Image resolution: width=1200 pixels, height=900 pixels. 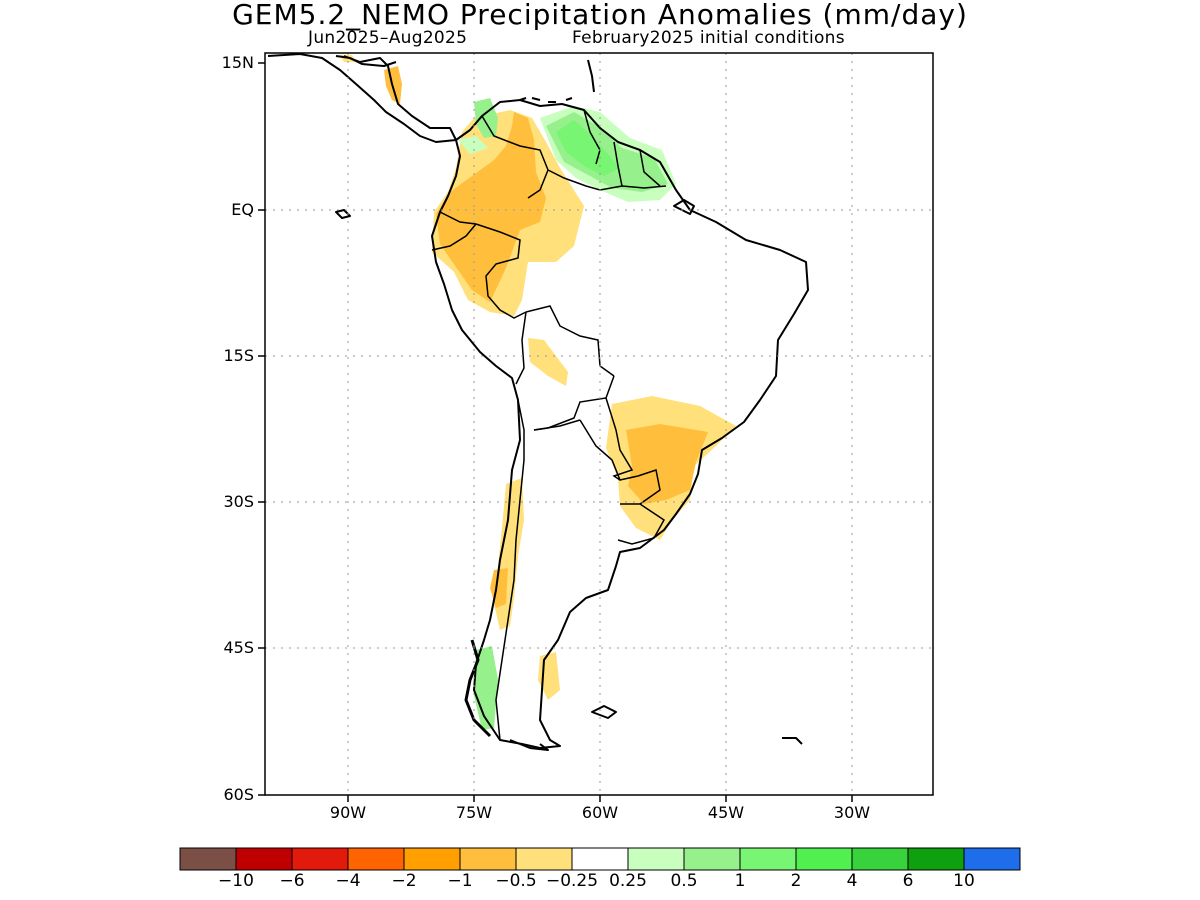 I want to click on colorbar-label-1: −6, so click(x=292, y=881).